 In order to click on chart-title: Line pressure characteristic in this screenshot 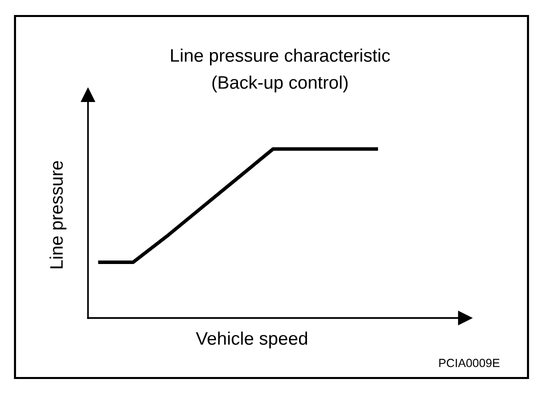, I will do `click(280, 57)`.